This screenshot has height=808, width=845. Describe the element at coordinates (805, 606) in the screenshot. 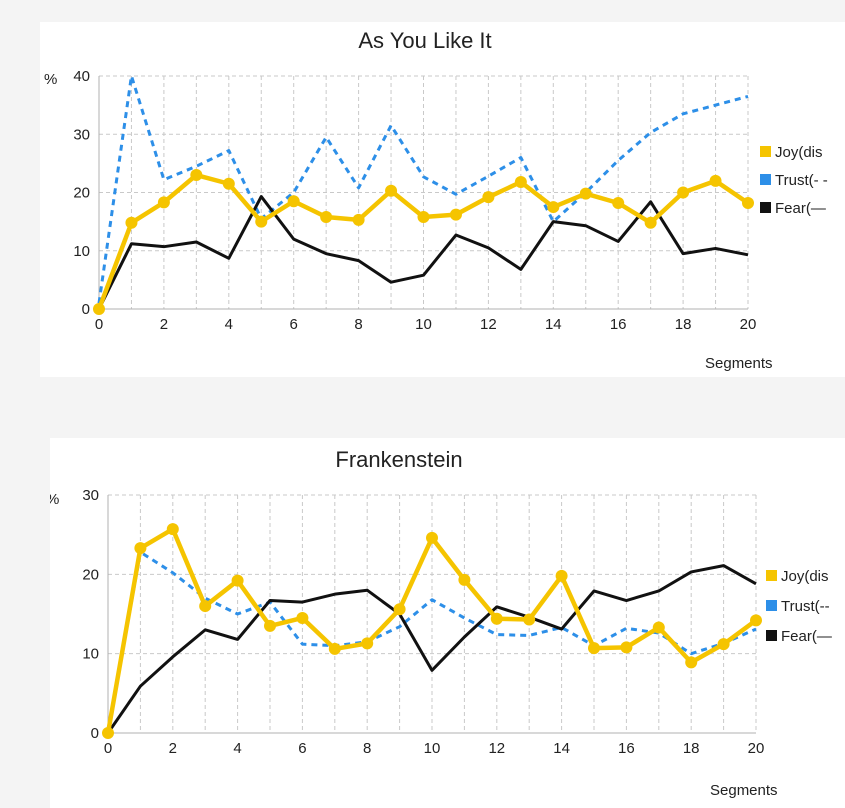

I see `legend-label: Trust(--` at that location.